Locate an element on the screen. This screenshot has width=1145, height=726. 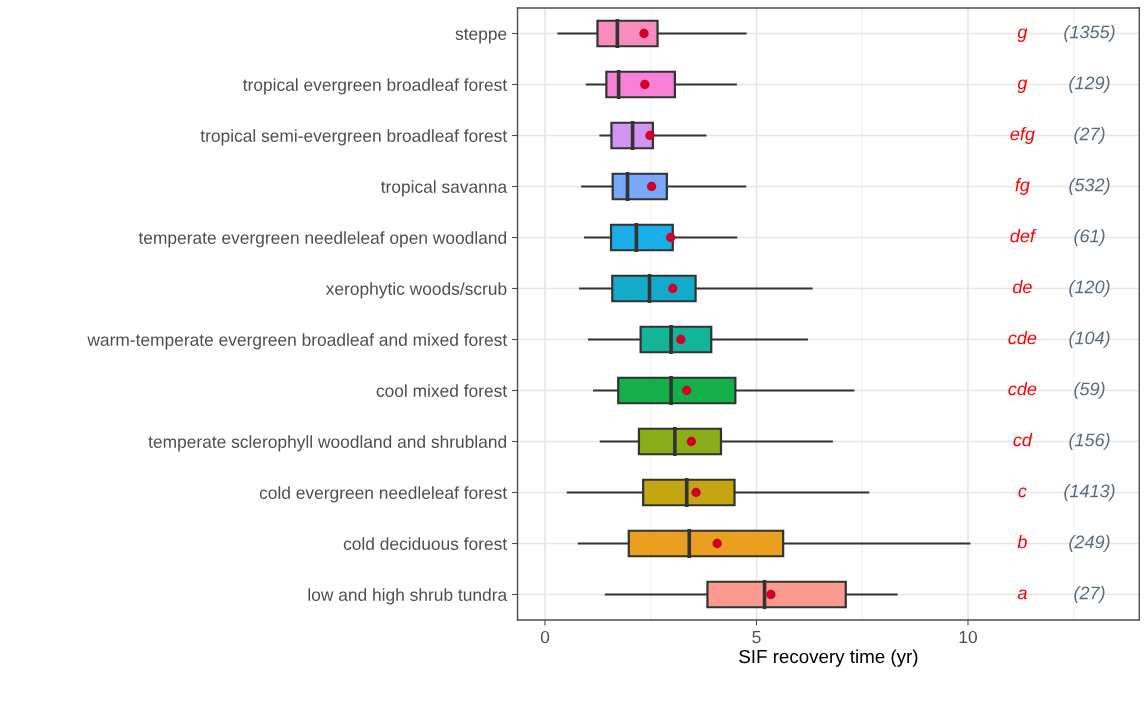
annotation: a is located at coordinates (1022, 594).